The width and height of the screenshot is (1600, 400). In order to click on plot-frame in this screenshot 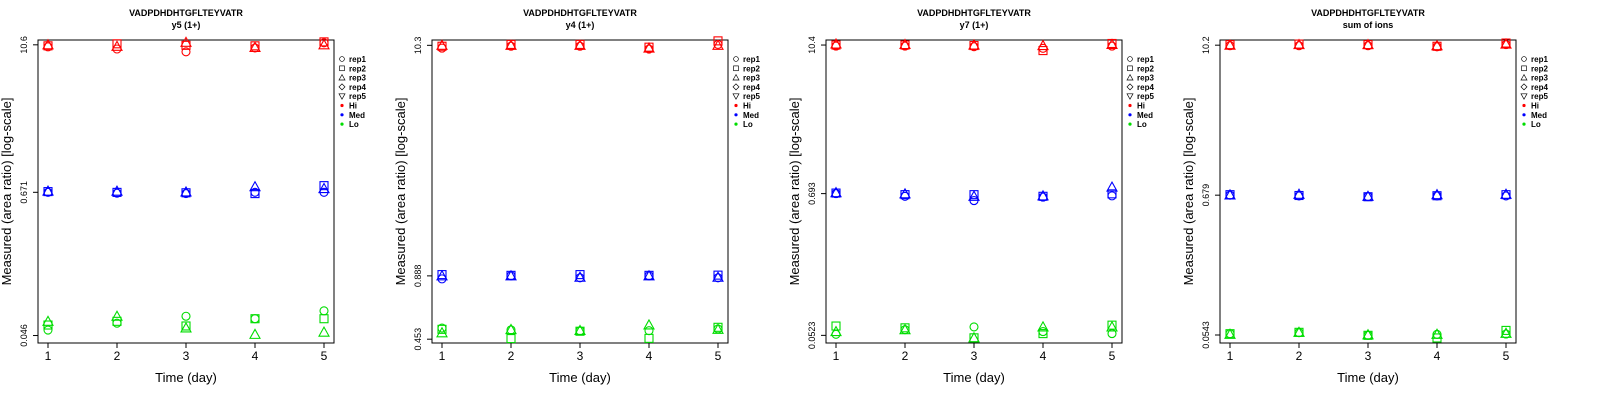, I will do `click(186, 191)`.